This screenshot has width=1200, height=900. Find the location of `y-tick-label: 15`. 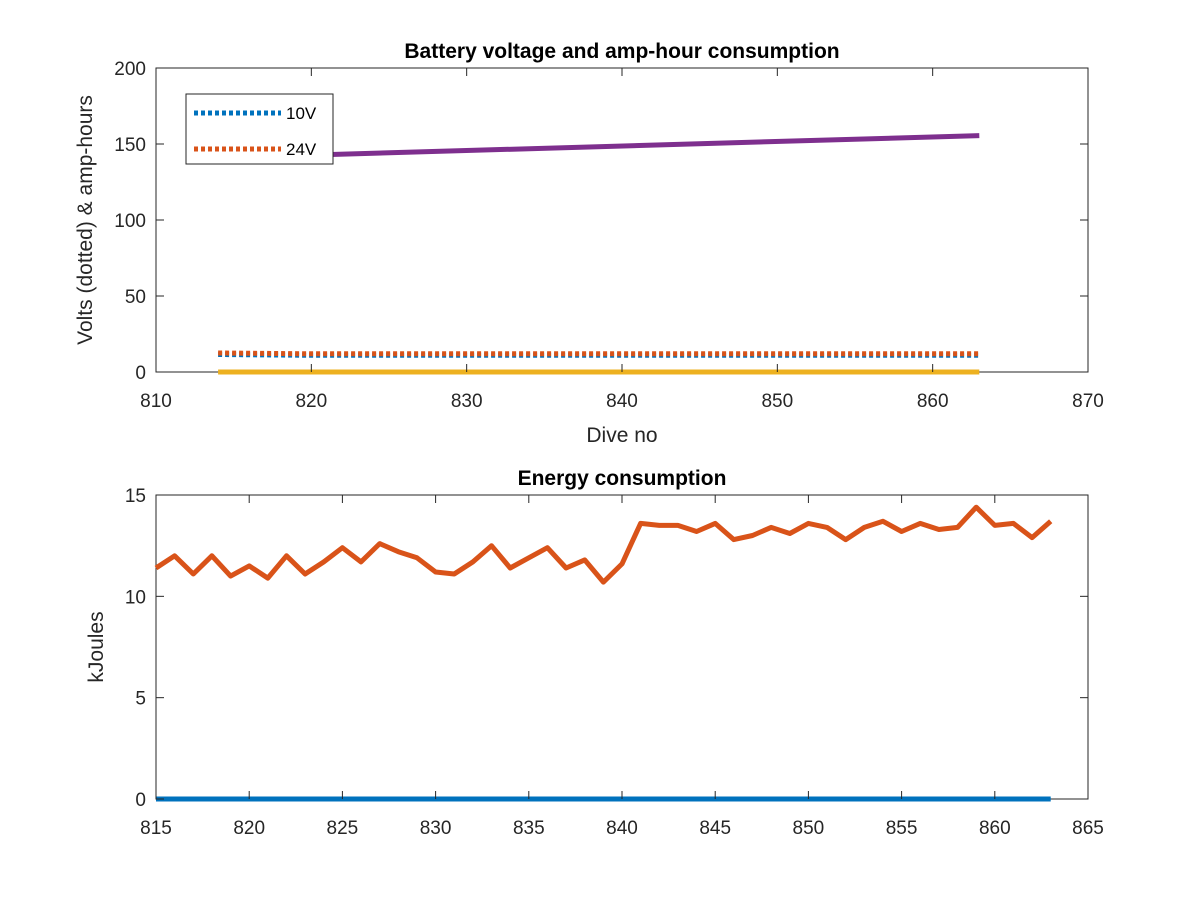

y-tick-label: 15 is located at coordinates (135, 496).